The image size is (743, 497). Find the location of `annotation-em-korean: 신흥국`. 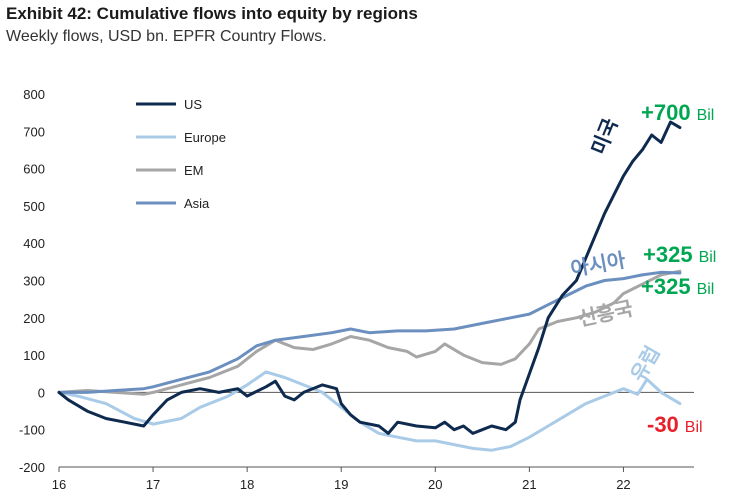

annotation-em-korean: 신흥국 is located at coordinates (605, 313).